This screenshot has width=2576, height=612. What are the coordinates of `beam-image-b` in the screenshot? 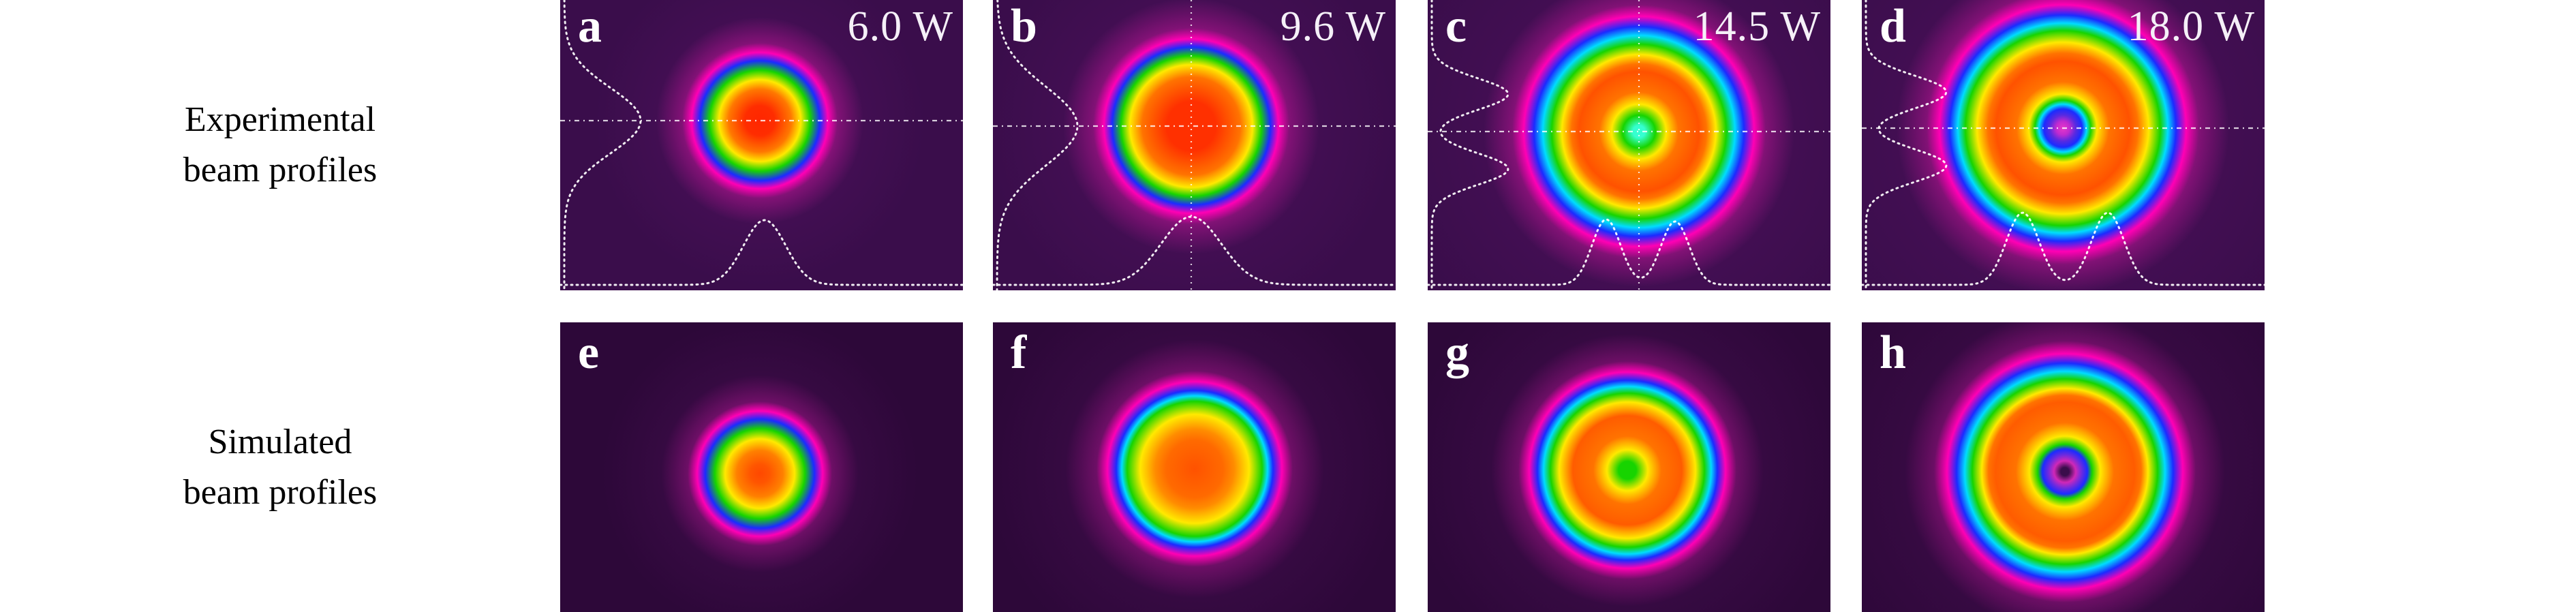 It's located at (1194, 145).